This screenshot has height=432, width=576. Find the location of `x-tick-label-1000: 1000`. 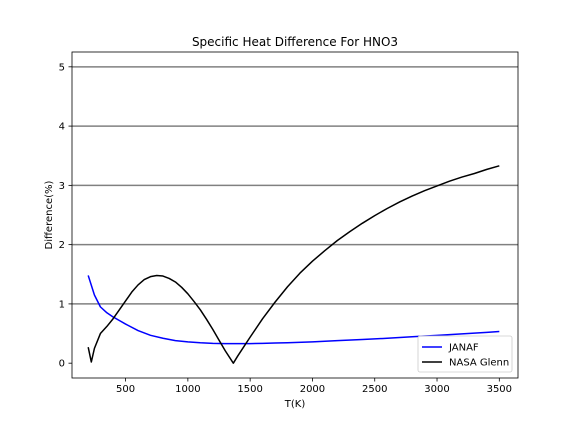

x-tick-label-1000: 1000 is located at coordinates (187, 389).